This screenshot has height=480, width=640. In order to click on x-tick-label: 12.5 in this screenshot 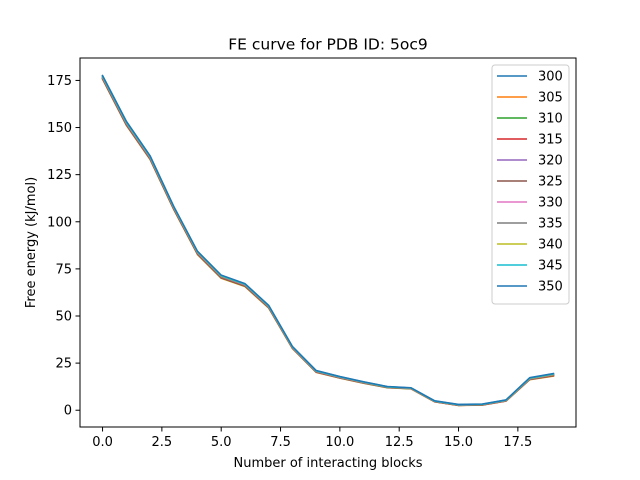, I will do `click(399, 442)`.